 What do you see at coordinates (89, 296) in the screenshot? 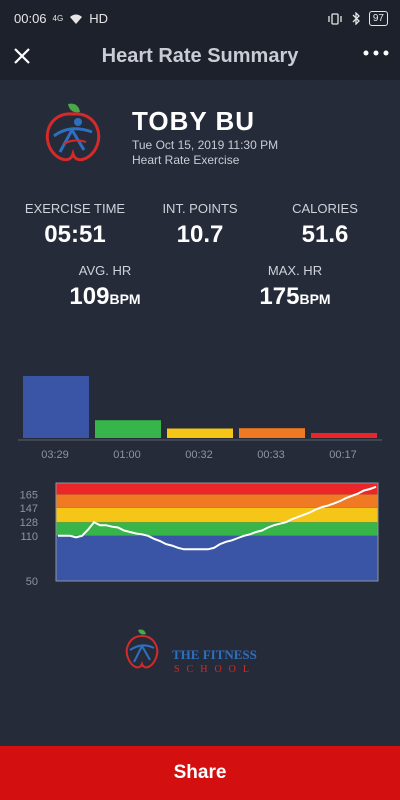
I see `avg-hr-number: 109` at bounding box center [89, 296].